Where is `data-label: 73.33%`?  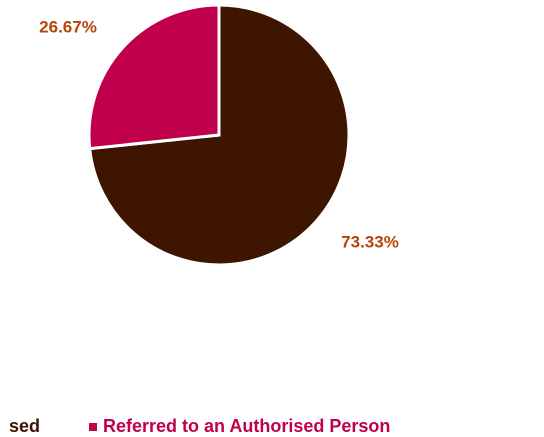 data-label: 73.33% is located at coordinates (370, 241).